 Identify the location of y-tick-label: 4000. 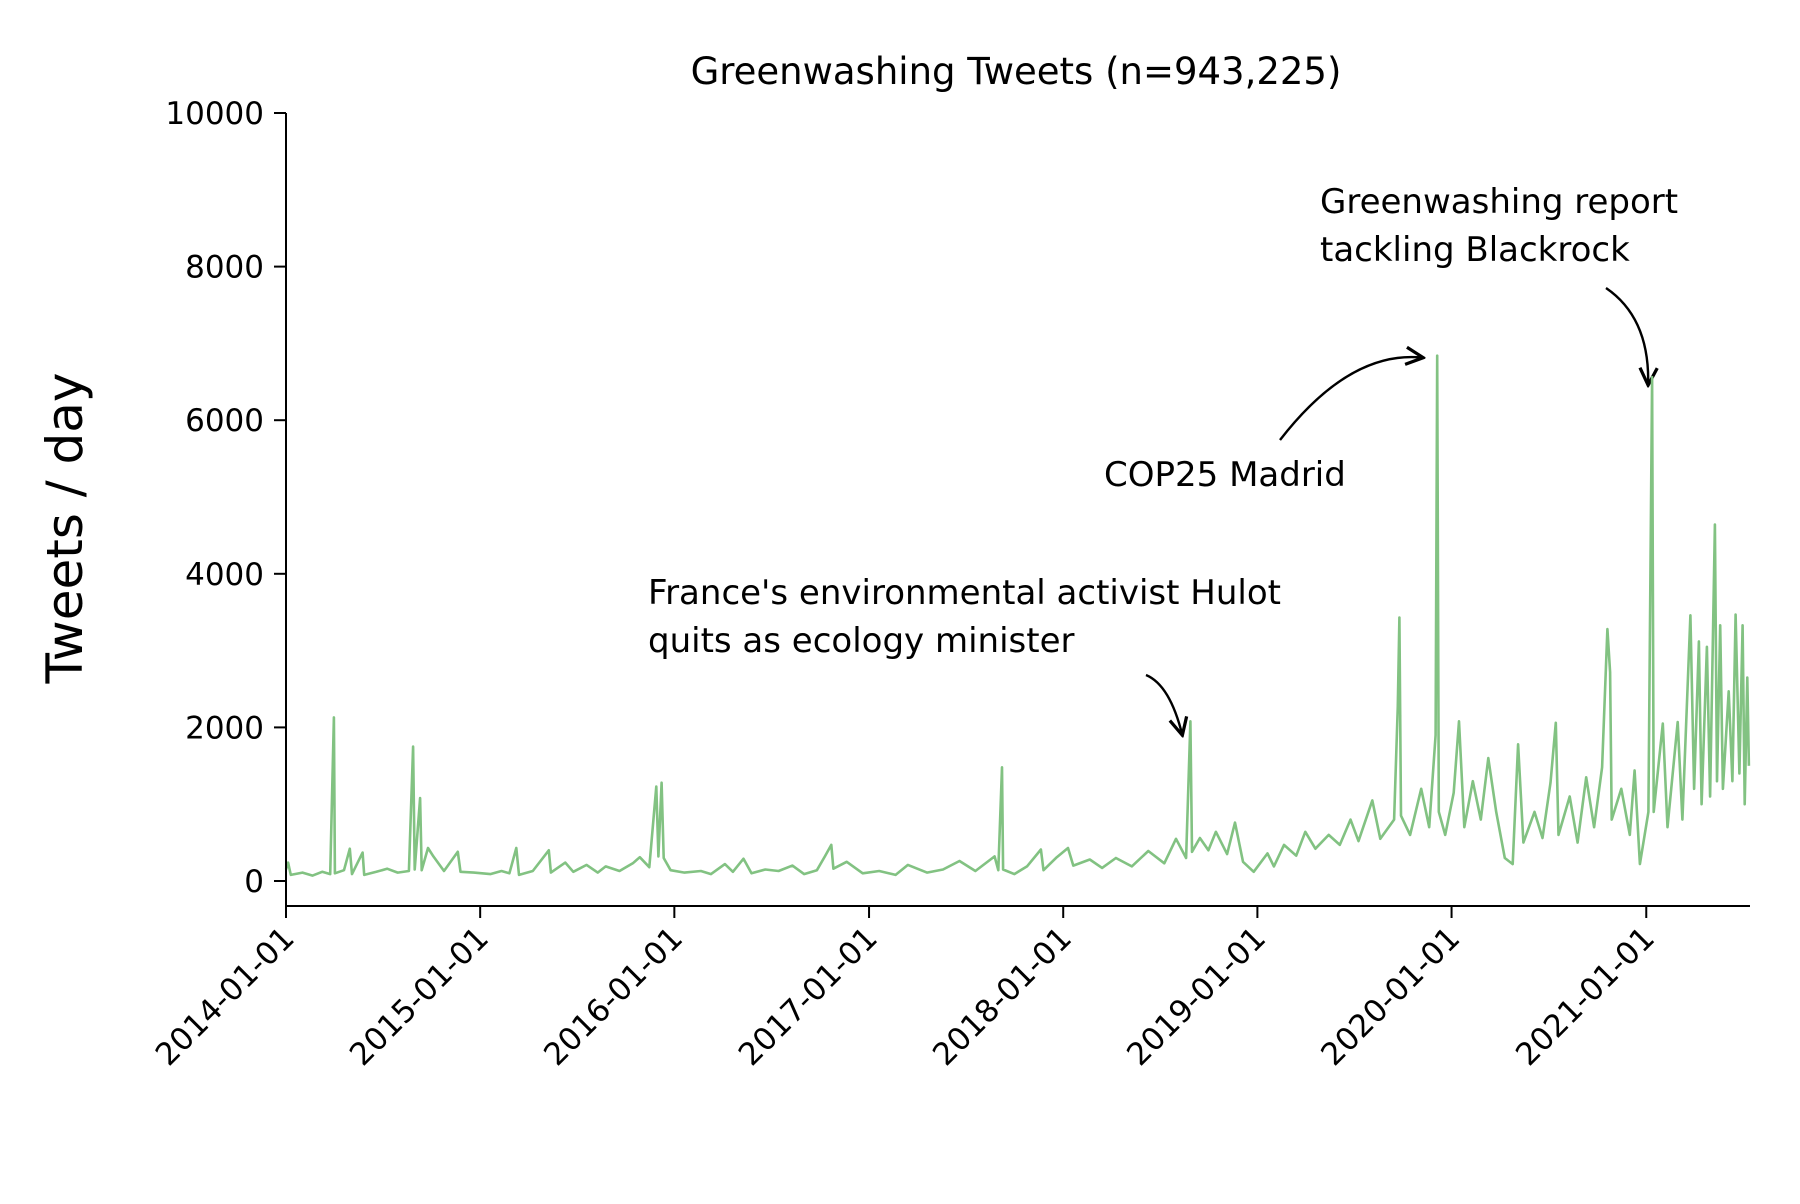
(224, 575).